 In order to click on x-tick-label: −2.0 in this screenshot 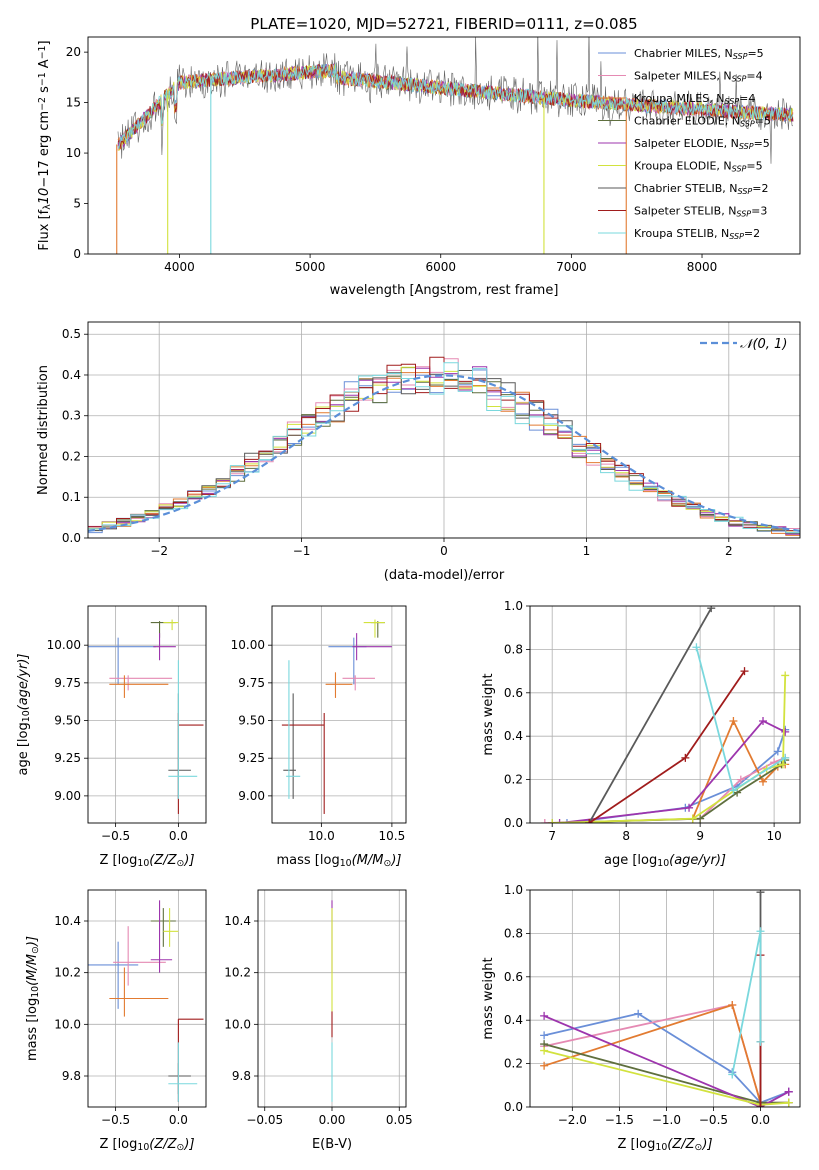, I will do `click(572, 1120)`.